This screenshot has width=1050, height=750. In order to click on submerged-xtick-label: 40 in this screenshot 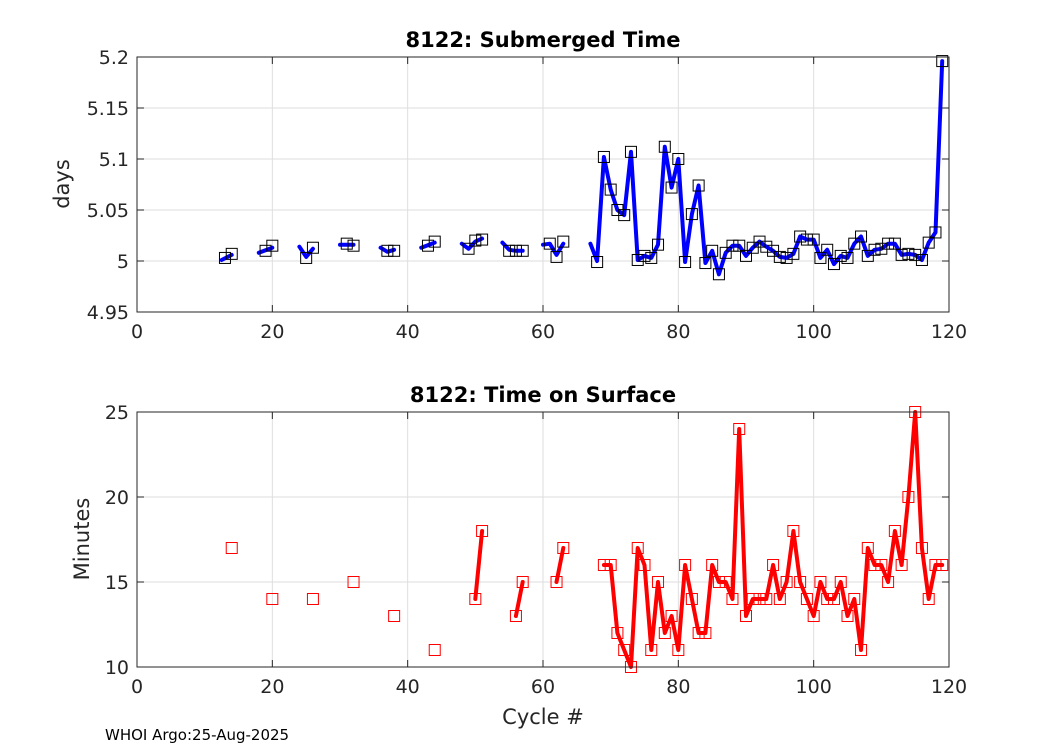, I will do `click(408, 332)`.